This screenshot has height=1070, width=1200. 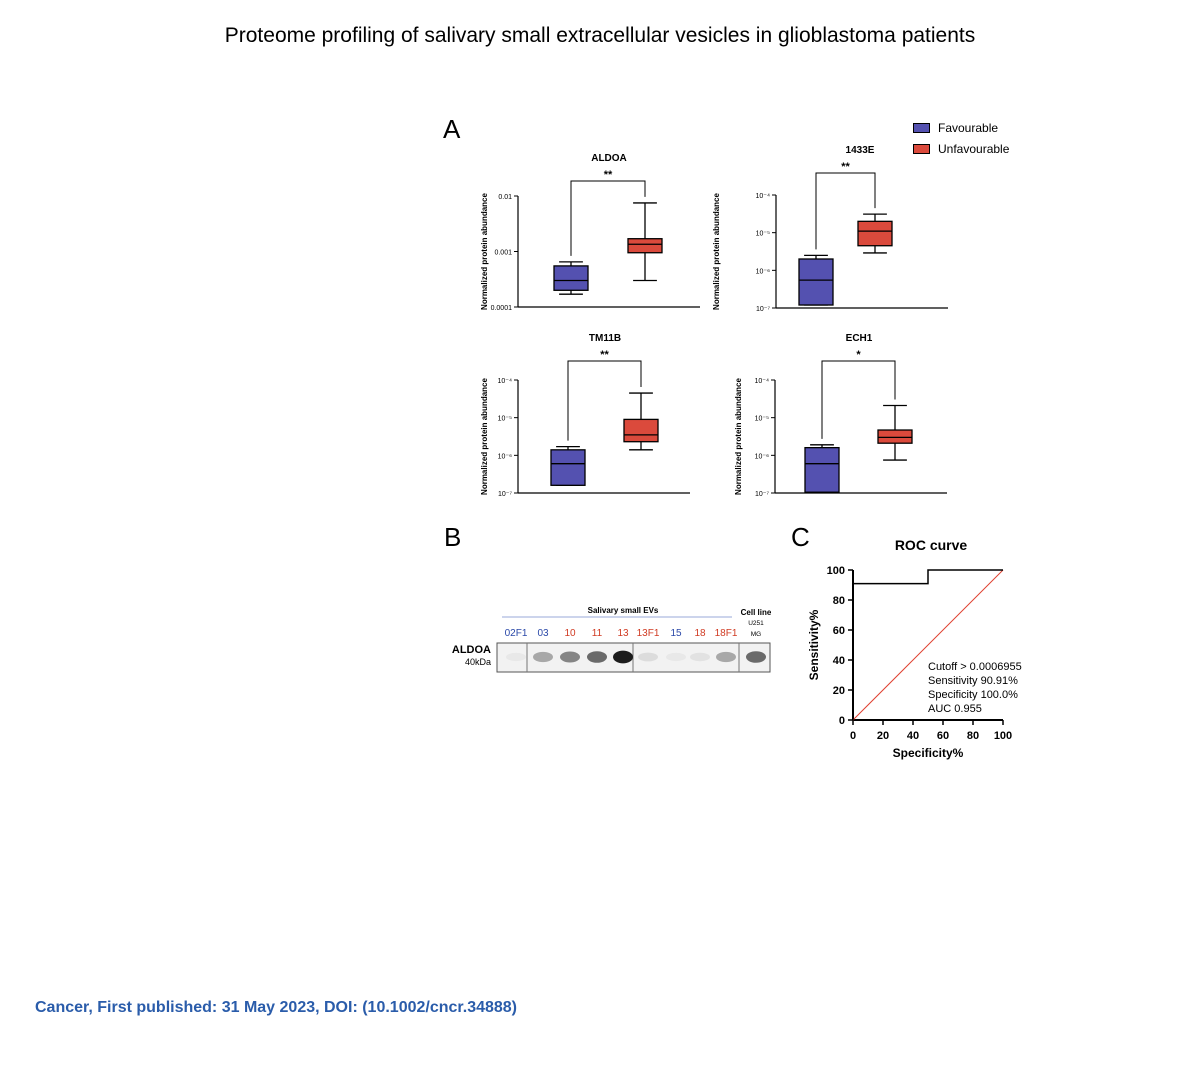 What do you see at coordinates (543, 633) in the screenshot?
I see `blot-lane-label: 03` at bounding box center [543, 633].